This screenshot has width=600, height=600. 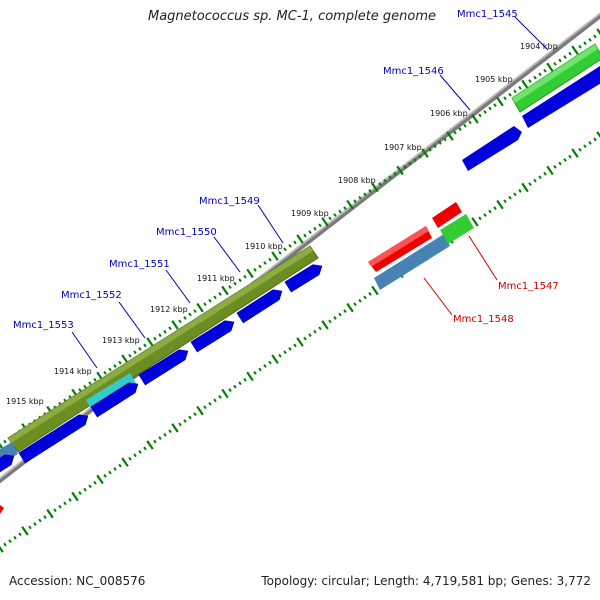 What do you see at coordinates (43, 325) in the screenshot?
I see `gene-label-mmc1-1553: Mmc1_1553` at bounding box center [43, 325].